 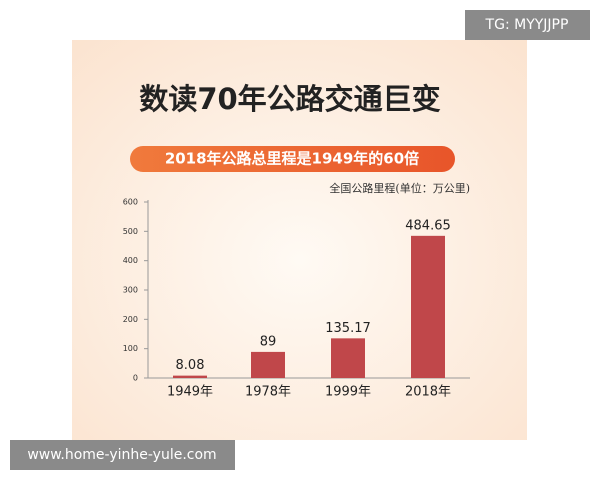 What do you see at coordinates (130, 348) in the screenshot?
I see `y-tick-label: 100` at bounding box center [130, 348].